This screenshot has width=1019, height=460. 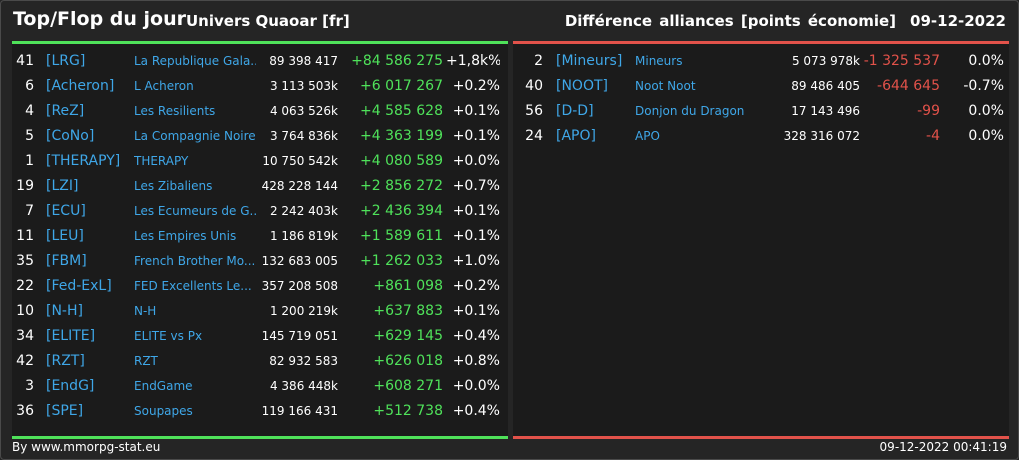 What do you see at coordinates (303, 61) in the screenshot?
I see `alliance-points: 89 398 417` at bounding box center [303, 61].